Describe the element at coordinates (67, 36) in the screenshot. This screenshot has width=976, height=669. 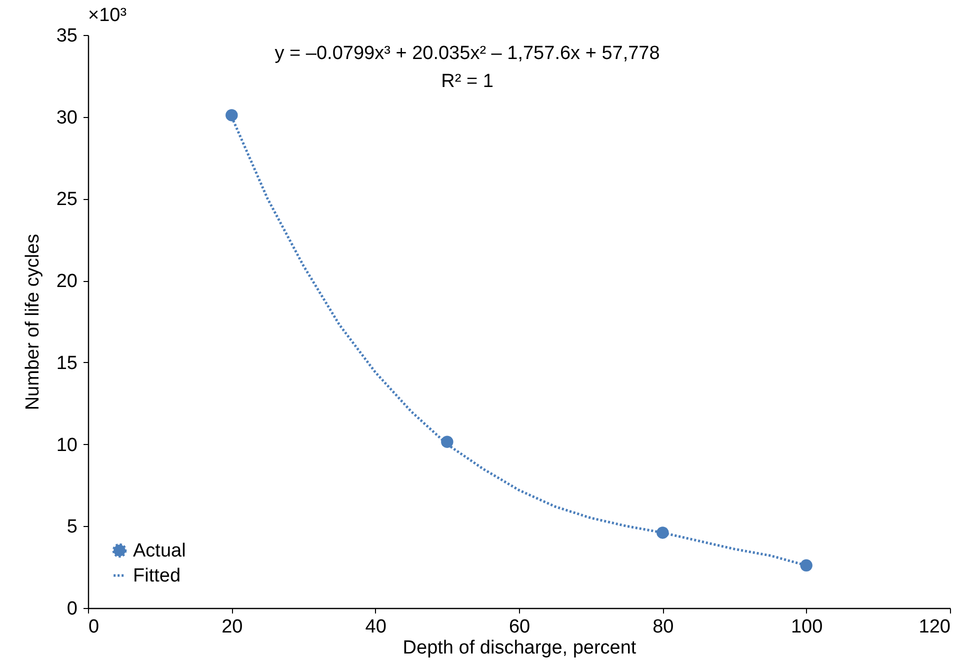
I see `y-tick-label: 35` at that location.